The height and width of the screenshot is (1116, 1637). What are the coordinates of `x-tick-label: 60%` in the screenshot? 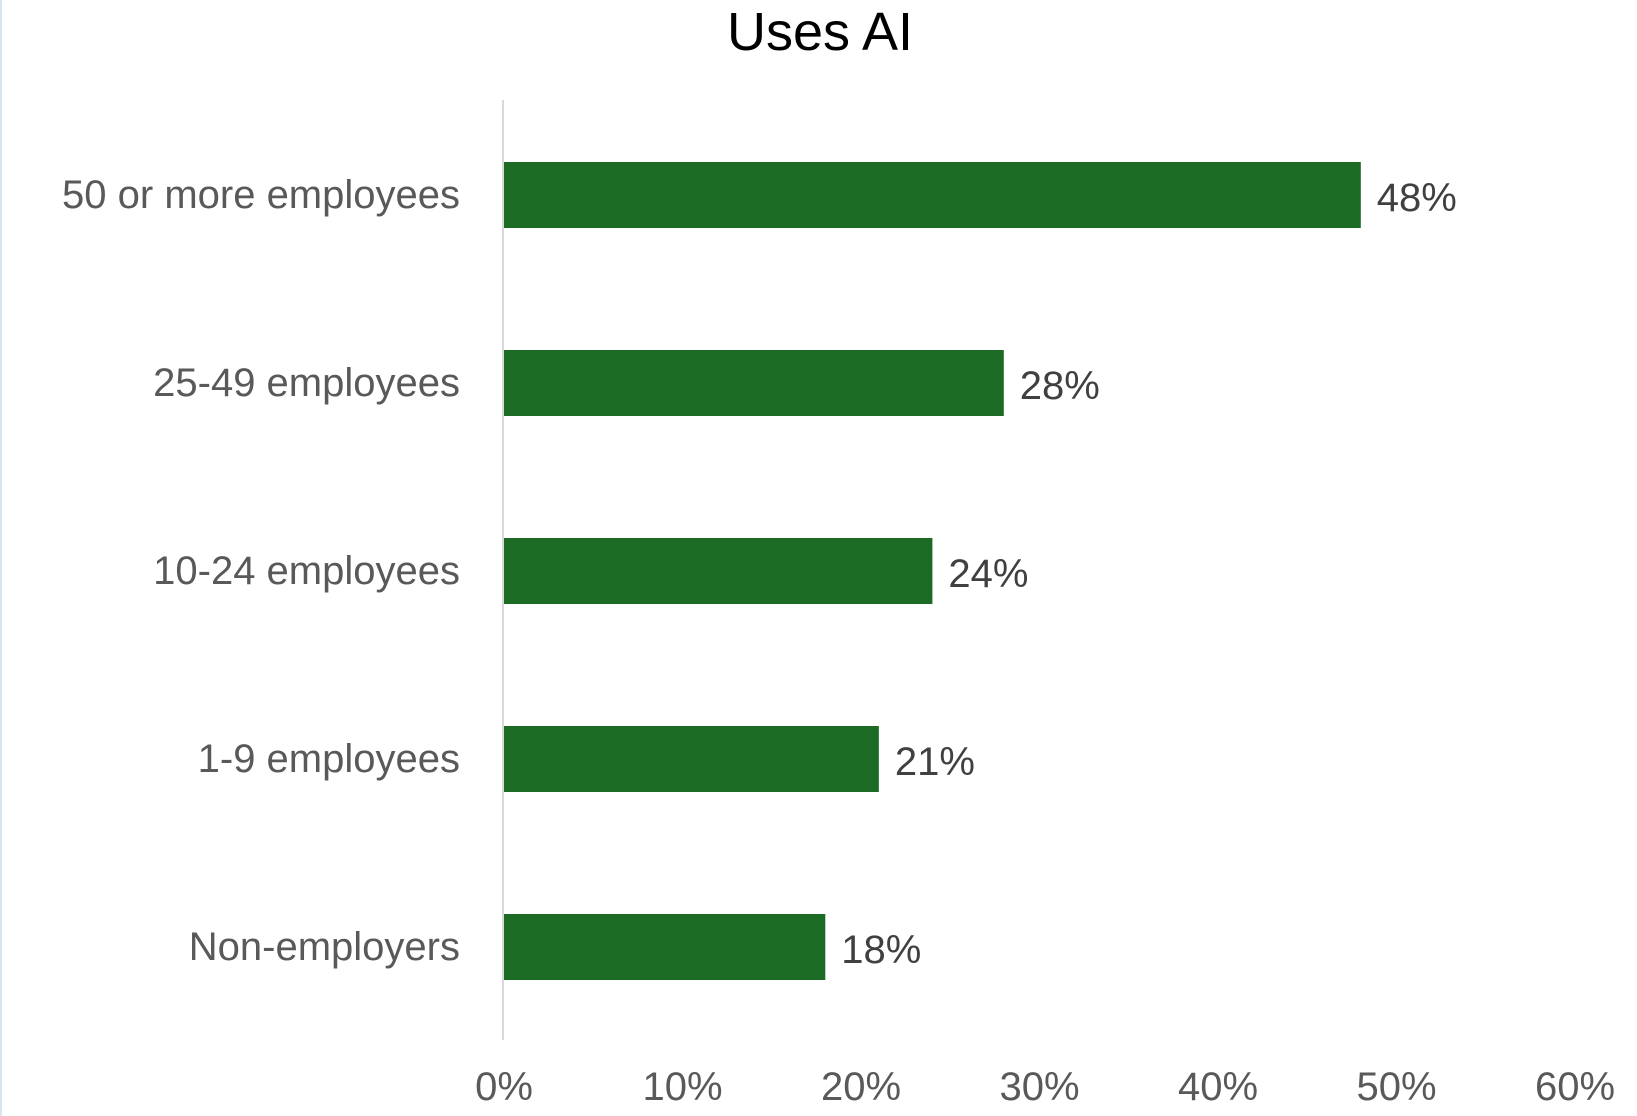 It's located at (1575, 1087).